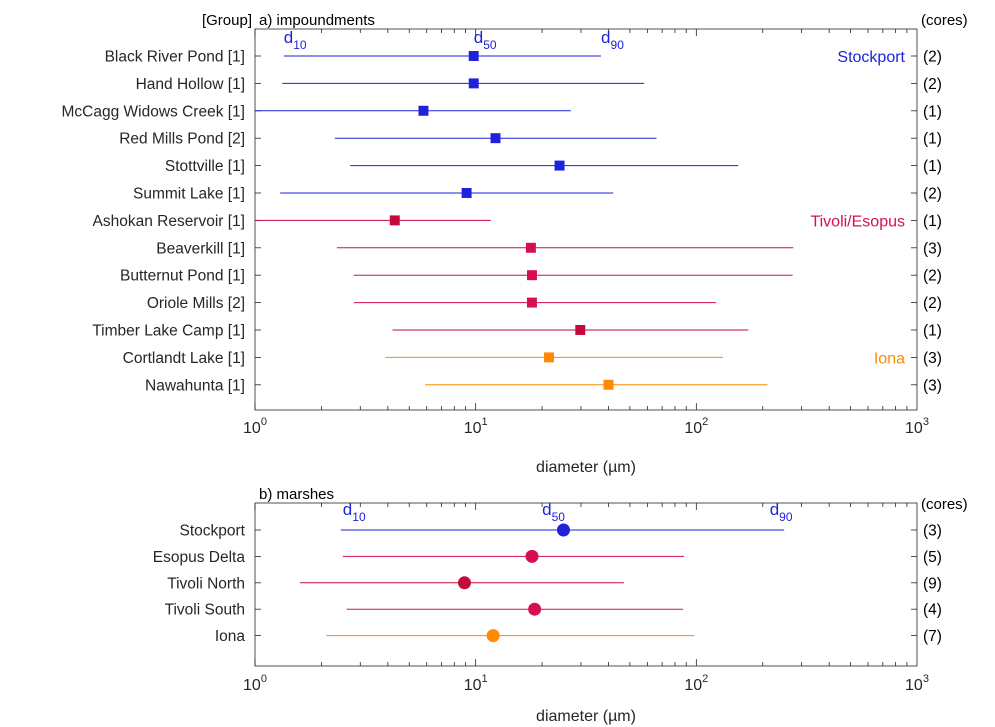 The image size is (995, 727). What do you see at coordinates (227, 20) in the screenshot?
I see `group-column-header: [Group]` at bounding box center [227, 20].